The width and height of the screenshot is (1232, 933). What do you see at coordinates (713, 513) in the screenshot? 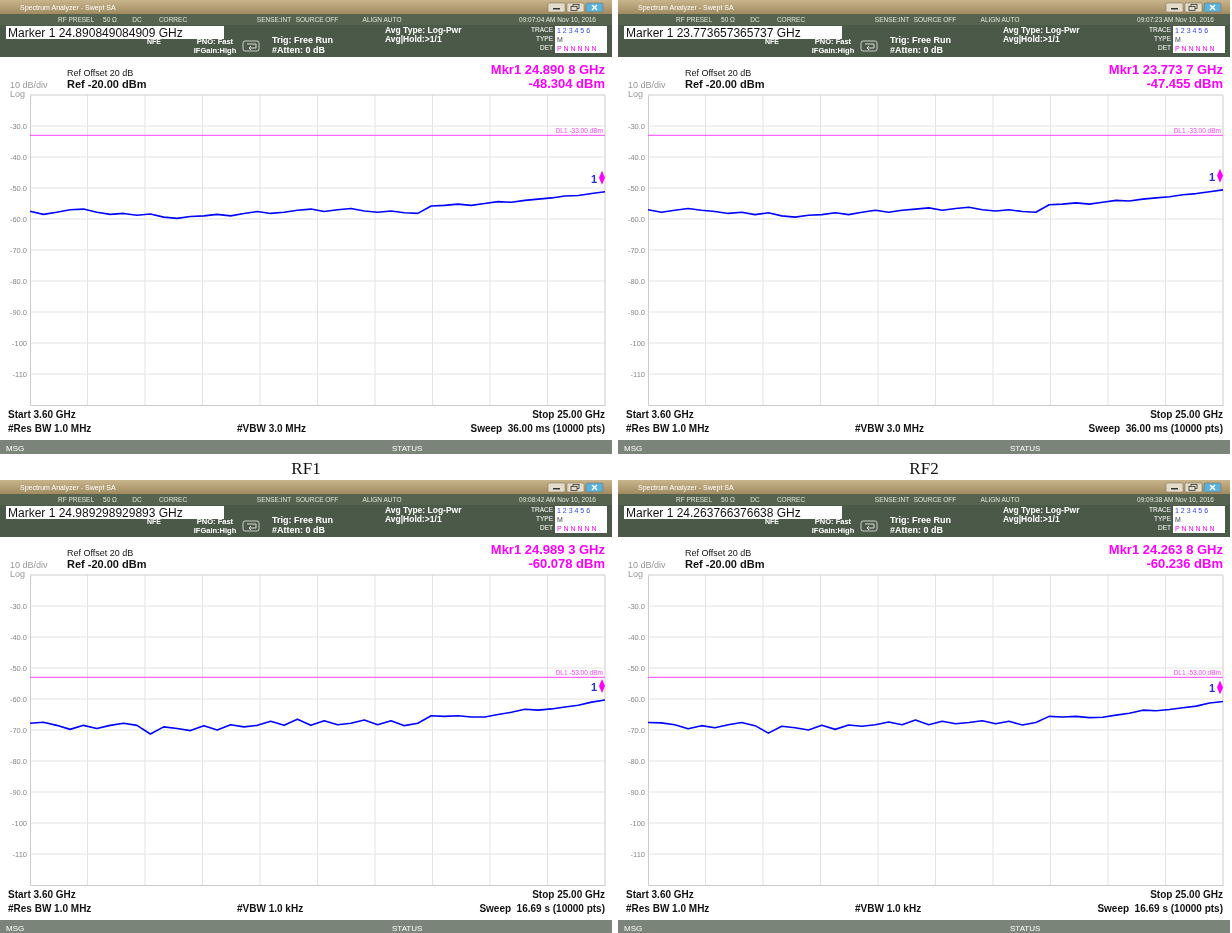
I see `text: Marker 1 24.263766376638 GHz` at bounding box center [713, 513].